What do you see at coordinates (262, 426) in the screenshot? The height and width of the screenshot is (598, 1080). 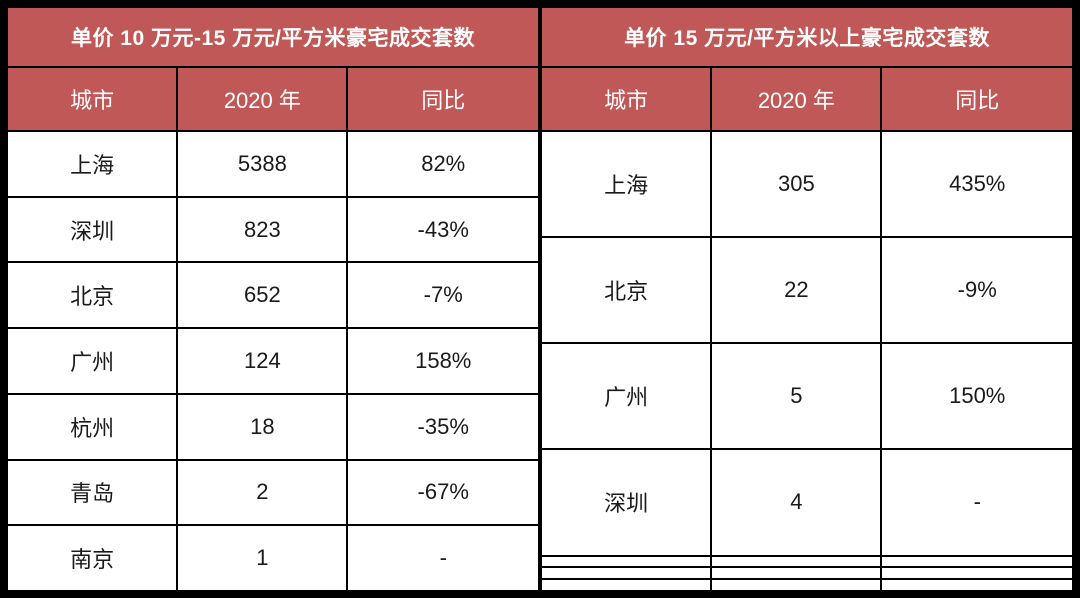 I see `cell-2020: 18` at bounding box center [262, 426].